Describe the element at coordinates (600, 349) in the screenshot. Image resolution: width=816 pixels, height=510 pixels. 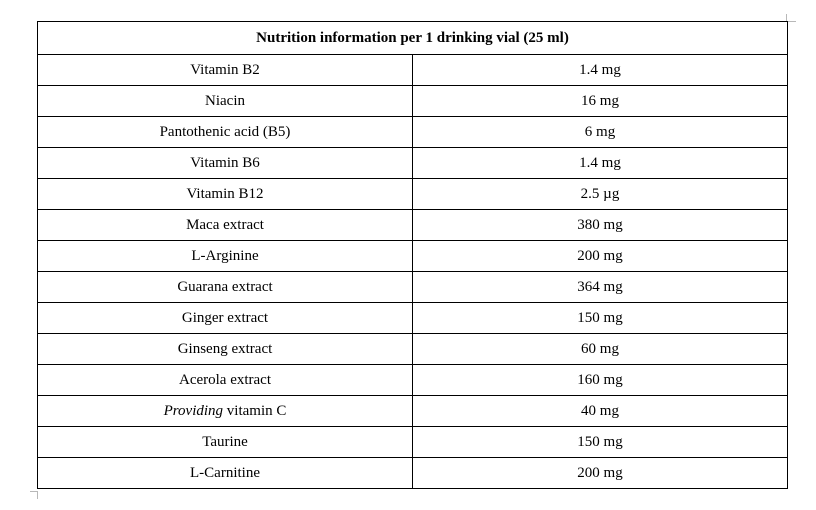
I see `nutrient-amount: 60 mg` at that location.